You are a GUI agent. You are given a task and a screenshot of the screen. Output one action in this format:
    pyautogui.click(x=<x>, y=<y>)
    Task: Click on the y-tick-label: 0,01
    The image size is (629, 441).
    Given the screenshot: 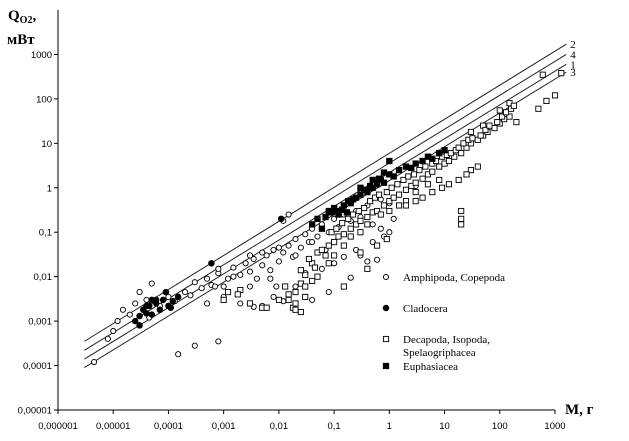 What is the action you would take?
    pyautogui.click(x=43, y=277)
    